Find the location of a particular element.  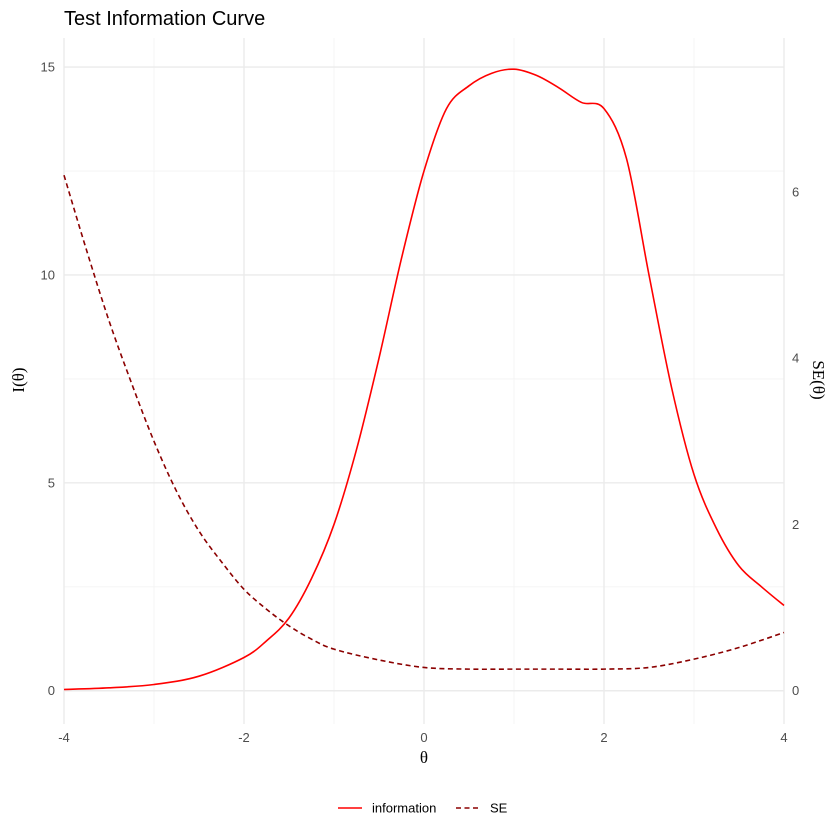

y-tick-label: 5 is located at coordinates (51, 482).